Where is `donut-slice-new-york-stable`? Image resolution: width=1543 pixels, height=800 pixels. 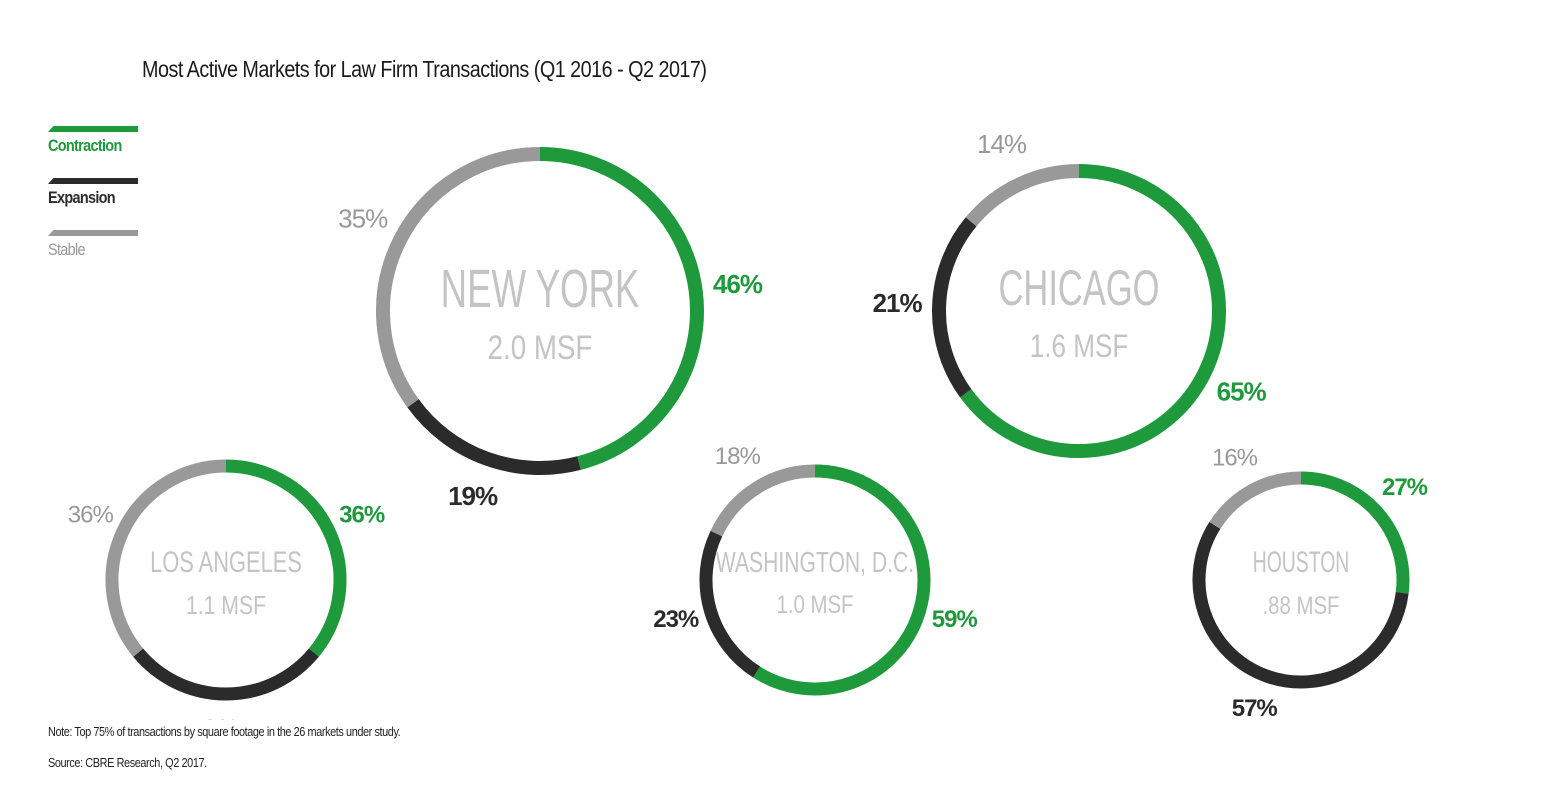
donut-slice-new-york-stable is located at coordinates (458, 277).